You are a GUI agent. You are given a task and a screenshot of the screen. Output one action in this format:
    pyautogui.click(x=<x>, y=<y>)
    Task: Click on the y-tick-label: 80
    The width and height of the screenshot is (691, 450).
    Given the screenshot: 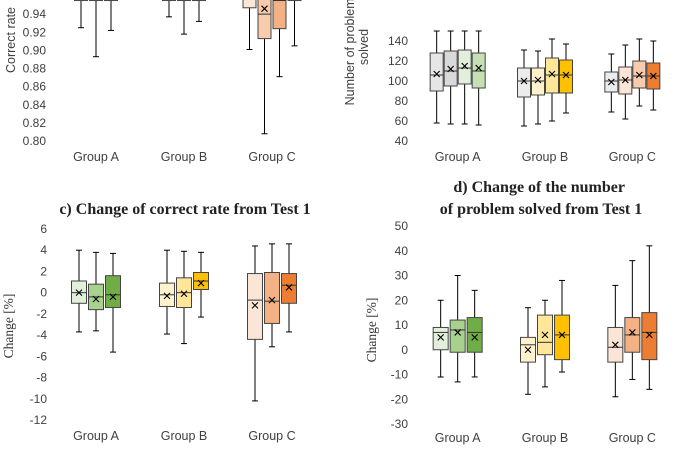 What is the action you would take?
    pyautogui.click(x=402, y=101)
    